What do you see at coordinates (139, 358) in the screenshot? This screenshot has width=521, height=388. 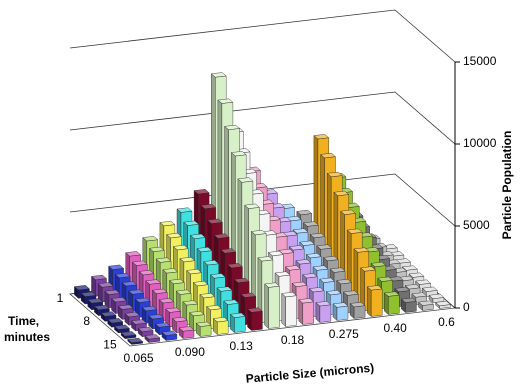 I see `x-tick-label: 0.065` at bounding box center [139, 358].